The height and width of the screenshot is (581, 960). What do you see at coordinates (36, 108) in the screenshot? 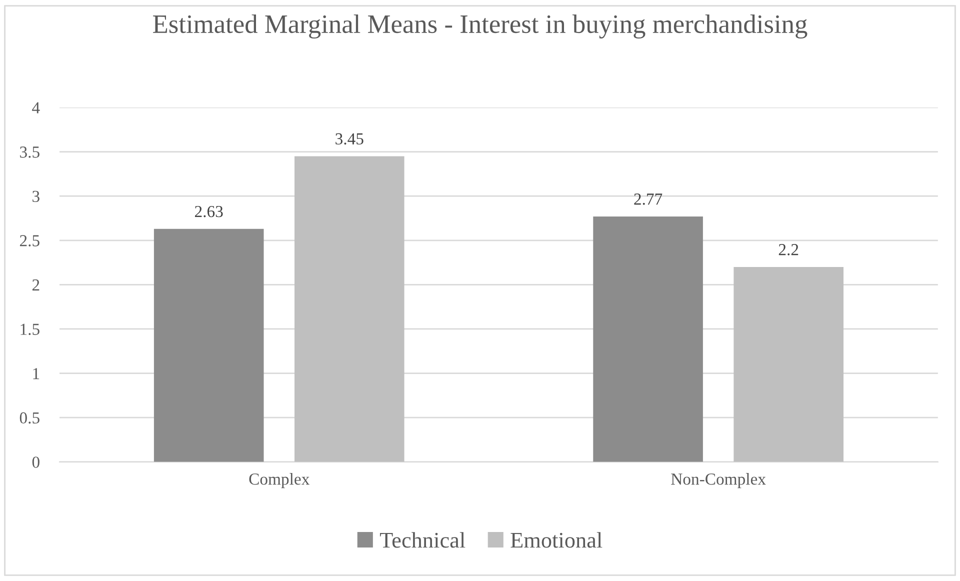
I see `y-tick-label: 4` at bounding box center [36, 108].